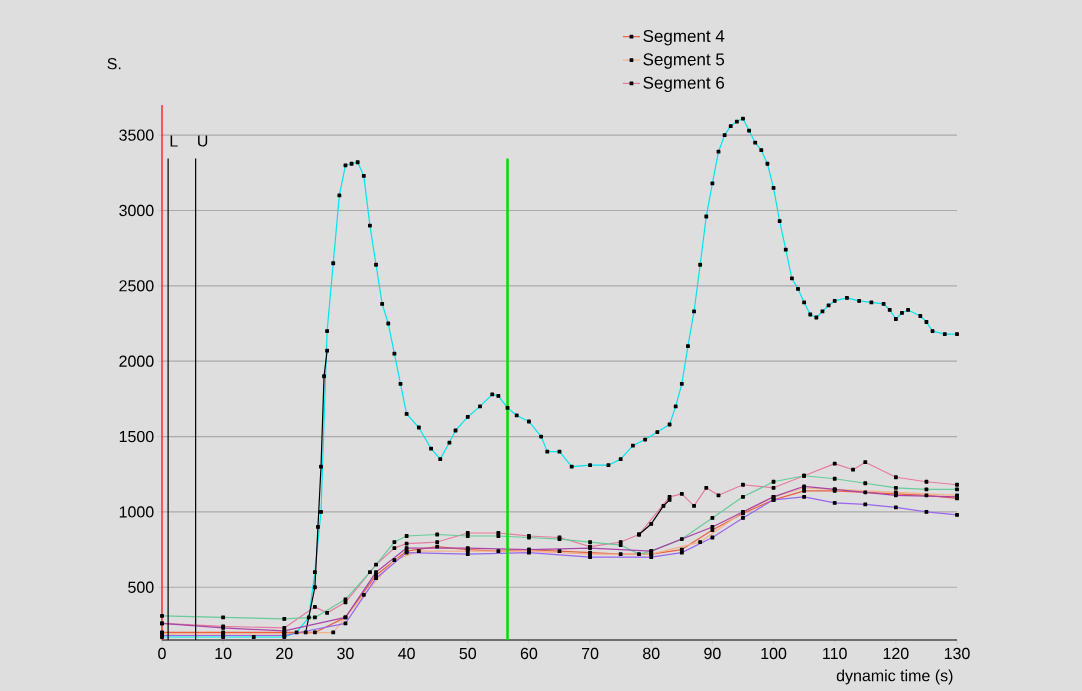  What do you see at coordinates (141, 587) in the screenshot?
I see `y-tick-label: 500` at bounding box center [141, 587].